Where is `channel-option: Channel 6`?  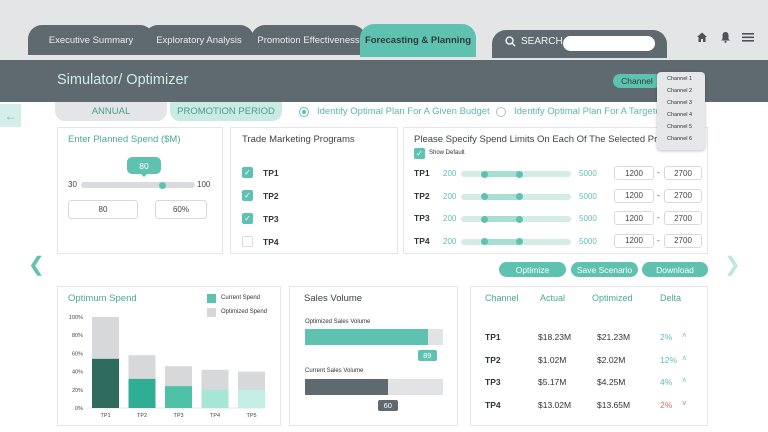 channel-option: Channel 6 is located at coordinates (680, 139).